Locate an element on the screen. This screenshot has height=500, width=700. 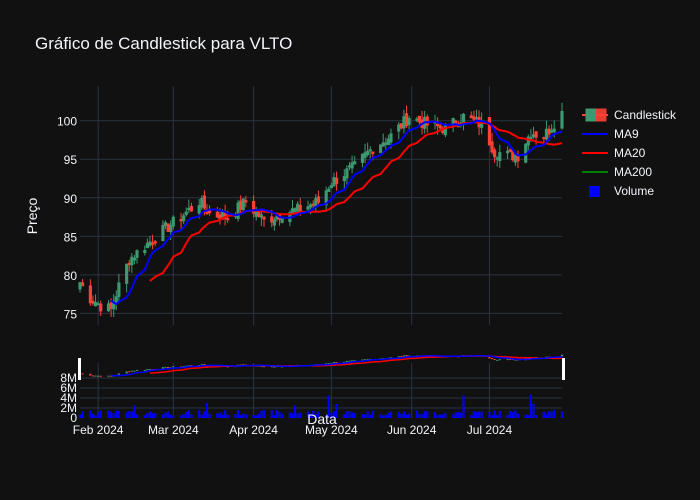
volume-tick-label: 2M is located at coordinates (68, 408).